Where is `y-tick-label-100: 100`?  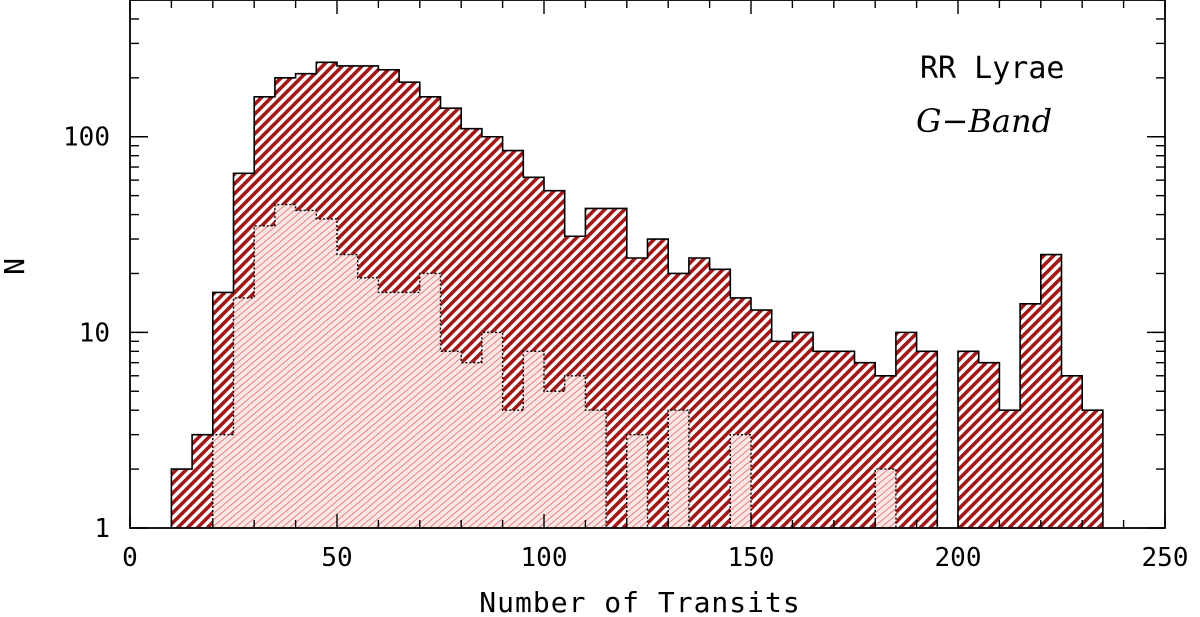 y-tick-label-100: 100 is located at coordinates (86, 138).